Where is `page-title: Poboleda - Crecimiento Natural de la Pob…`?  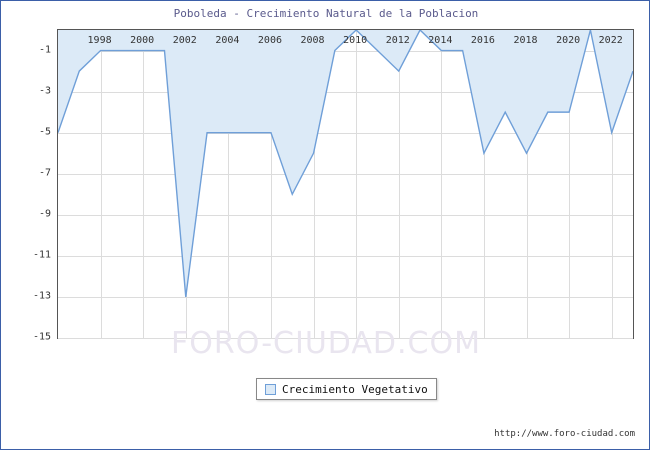
page-title: Poboleda - Crecimiento Natural de la Pob… is located at coordinates (326, 13).